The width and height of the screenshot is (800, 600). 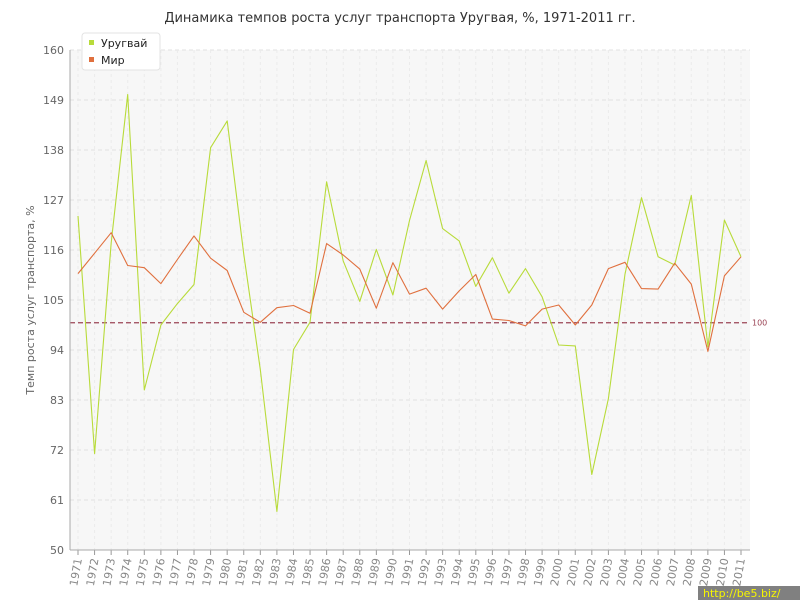 What do you see at coordinates (93, 572) in the screenshot?
I see `x-tick-label: 1972` at bounding box center [93, 572].